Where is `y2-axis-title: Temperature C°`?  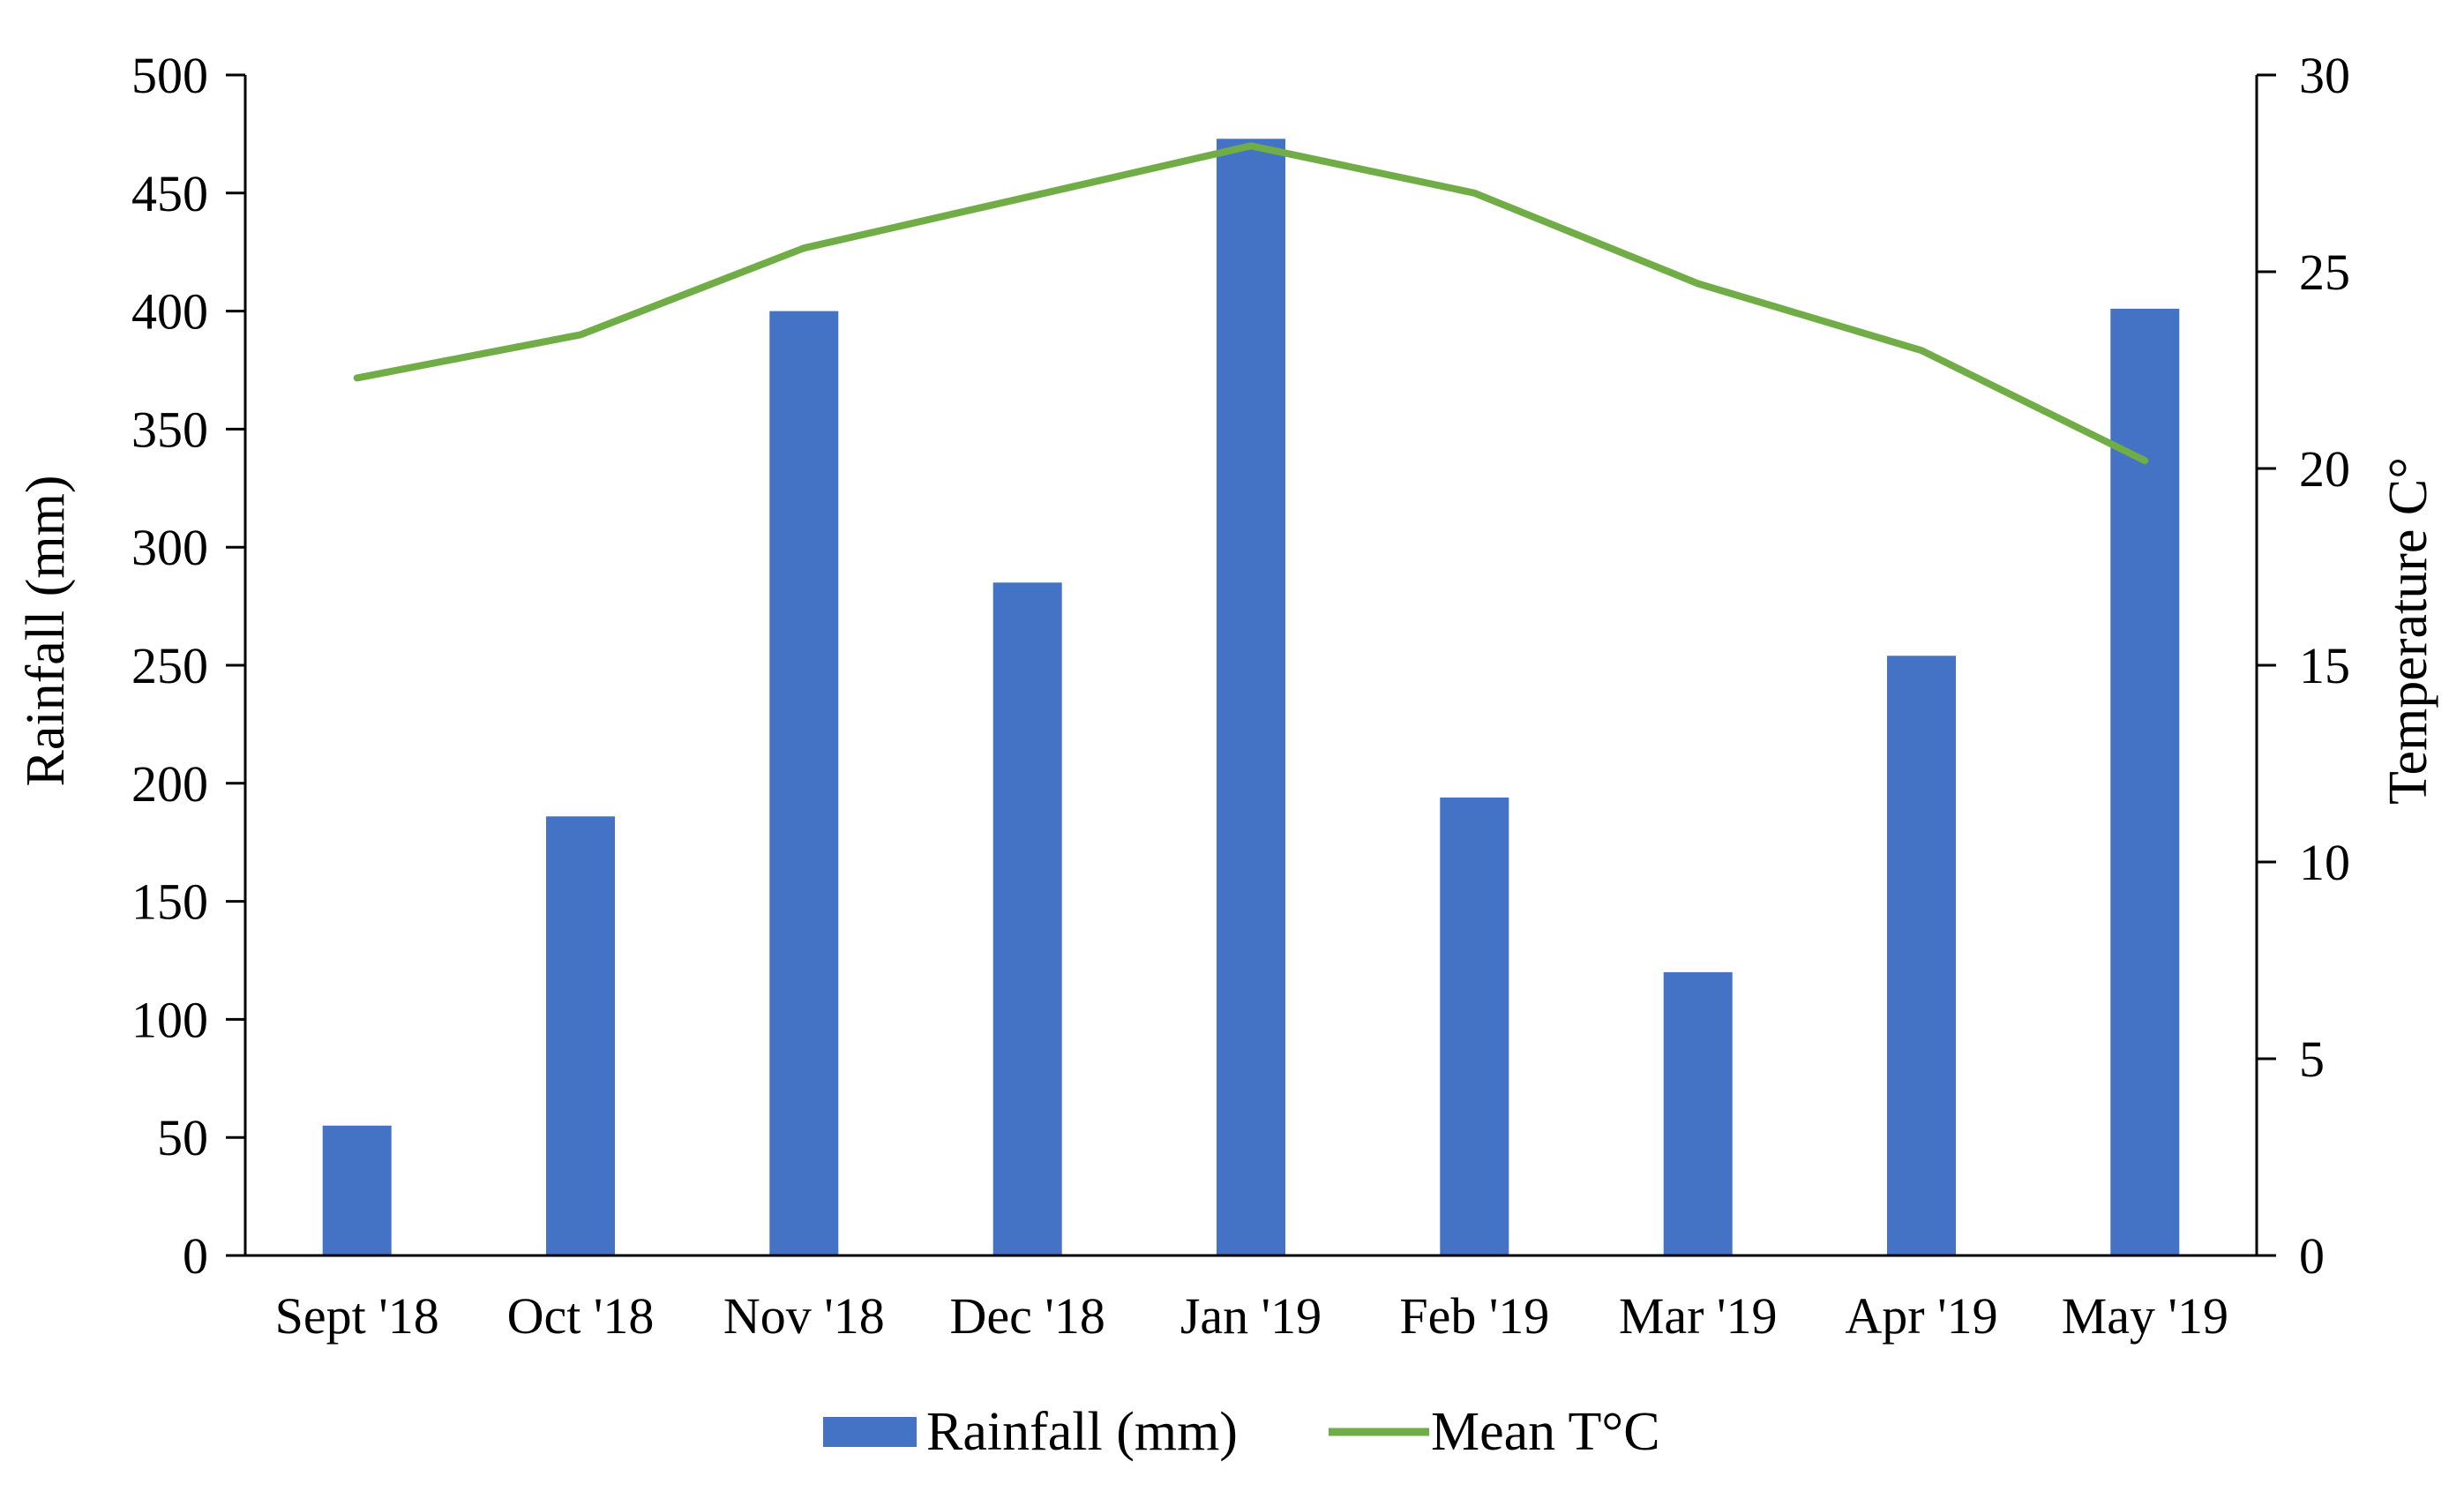
y2-axis-title: Temperature C° is located at coordinates (2408, 631).